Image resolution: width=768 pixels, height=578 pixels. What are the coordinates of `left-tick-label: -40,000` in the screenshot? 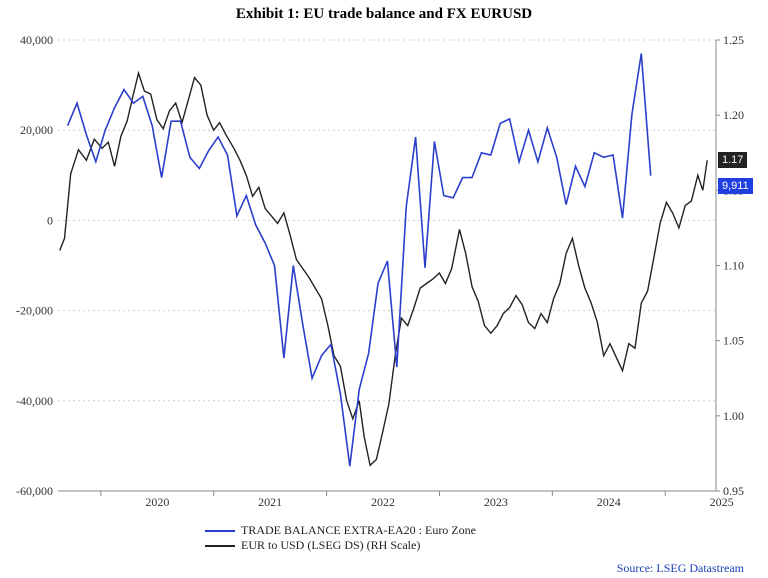 It's located at (34, 401).